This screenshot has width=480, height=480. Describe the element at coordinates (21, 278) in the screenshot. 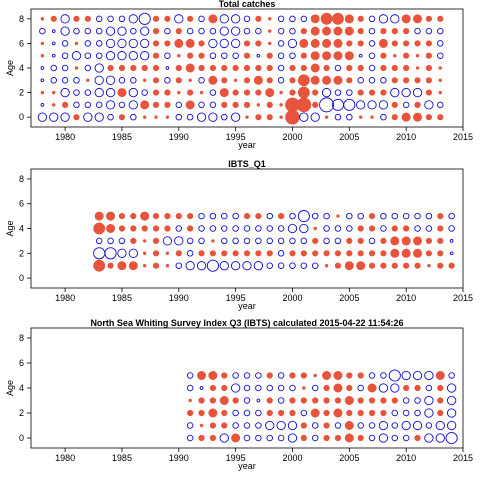

I see `y-tick-label: 0` at that location.